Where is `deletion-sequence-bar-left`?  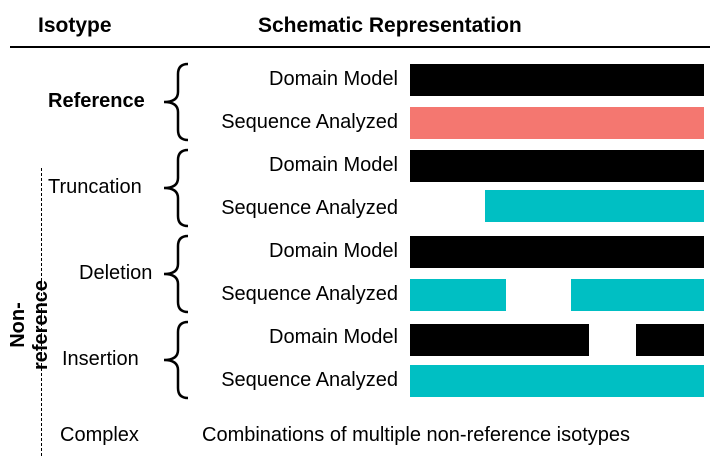 deletion-sequence-bar-left is located at coordinates (458, 295).